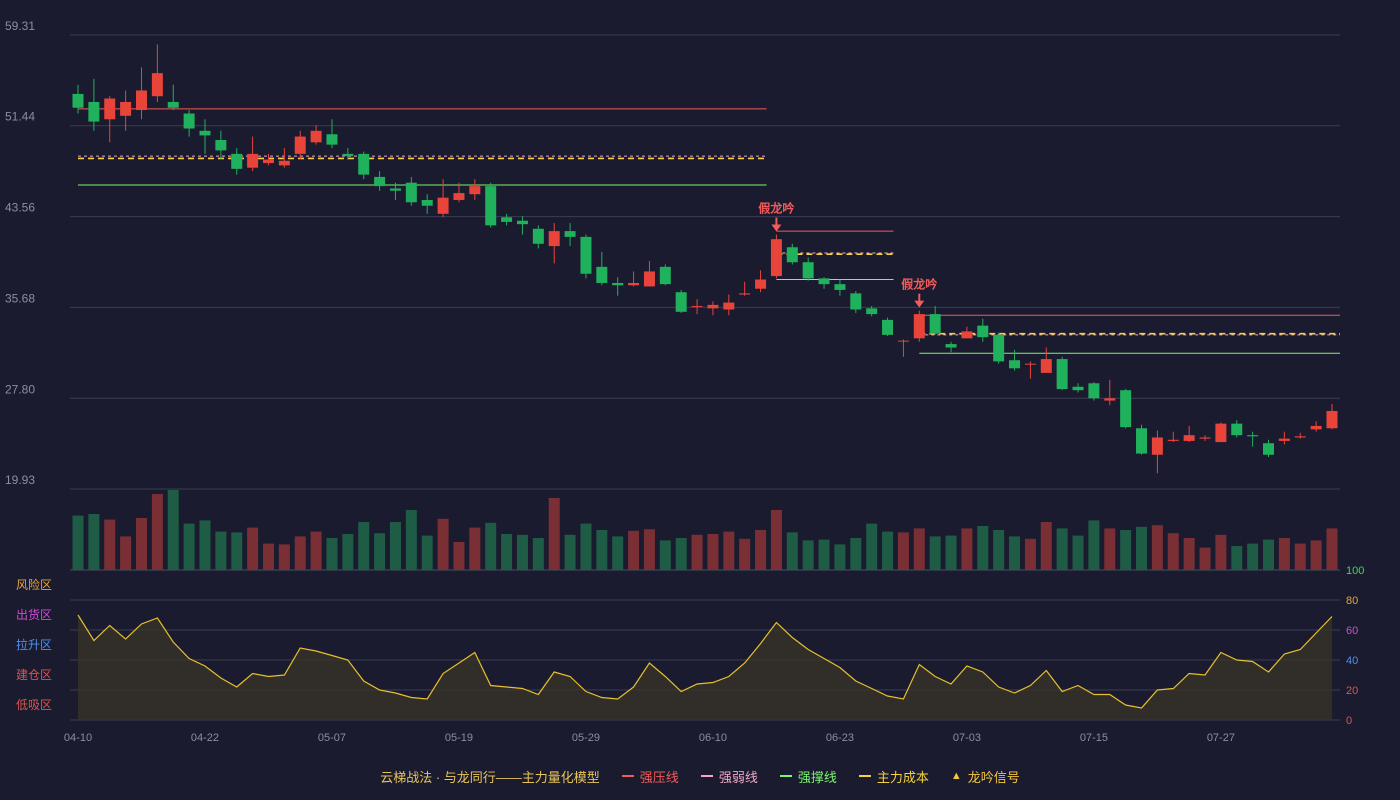 The image size is (1400, 800). I want to click on legend-item: 主力成本, so click(893, 776).